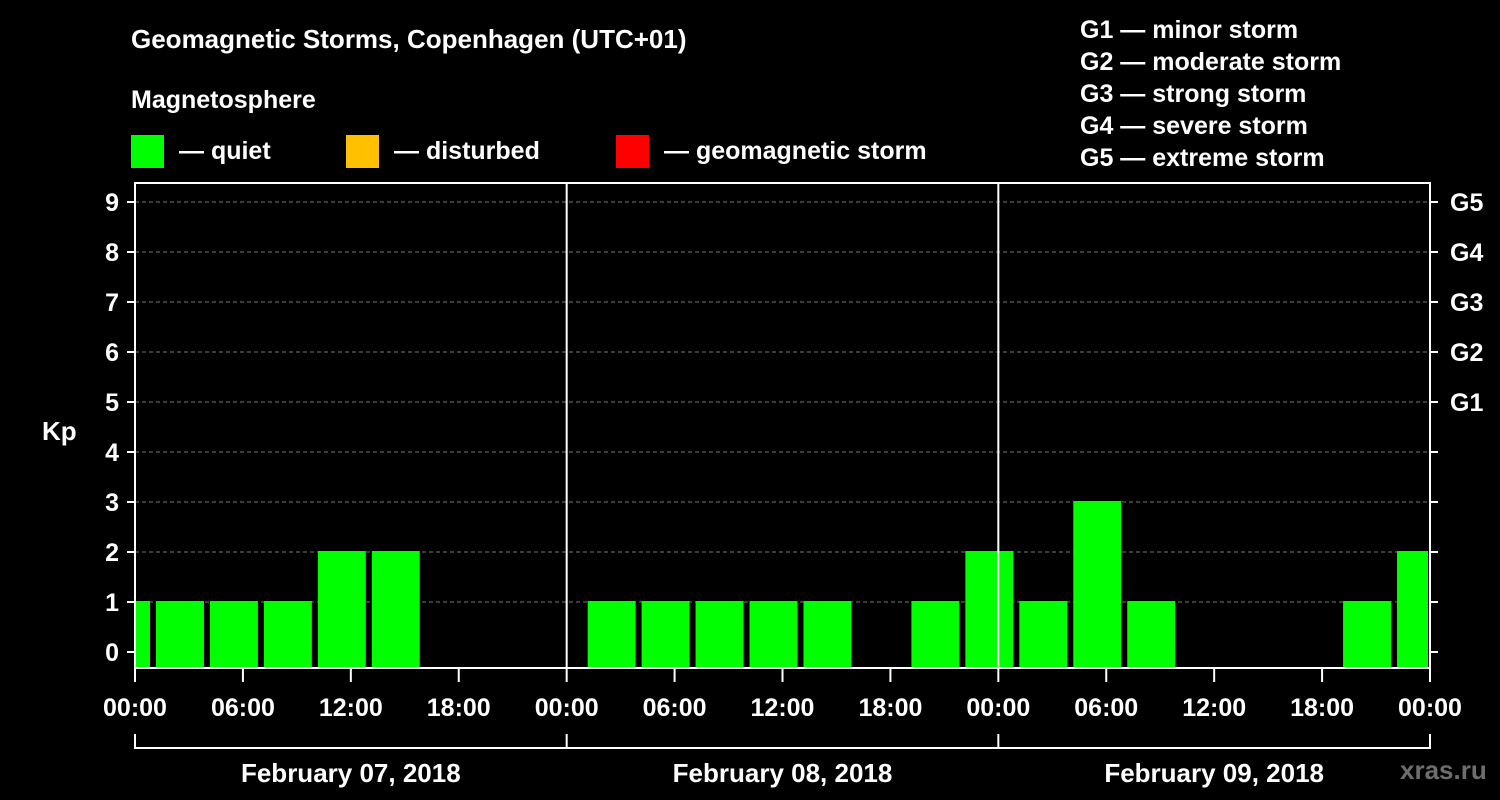  What do you see at coordinates (1466, 303) in the screenshot?
I see `g-scale-label: G3` at bounding box center [1466, 303].